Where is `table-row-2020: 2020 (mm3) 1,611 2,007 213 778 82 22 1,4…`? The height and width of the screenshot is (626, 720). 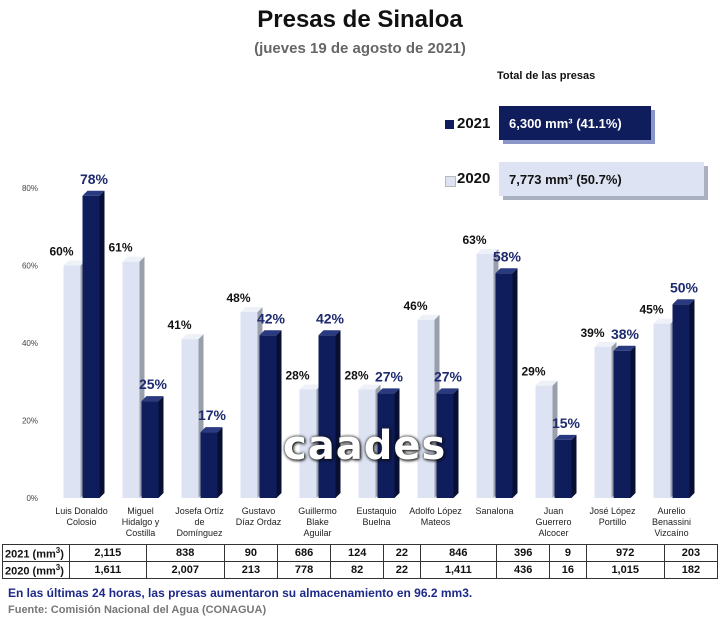 table-row-2020: 2020 (mm3) 1,611 2,007 213 778 82 22 1,4… is located at coordinates (360, 570).